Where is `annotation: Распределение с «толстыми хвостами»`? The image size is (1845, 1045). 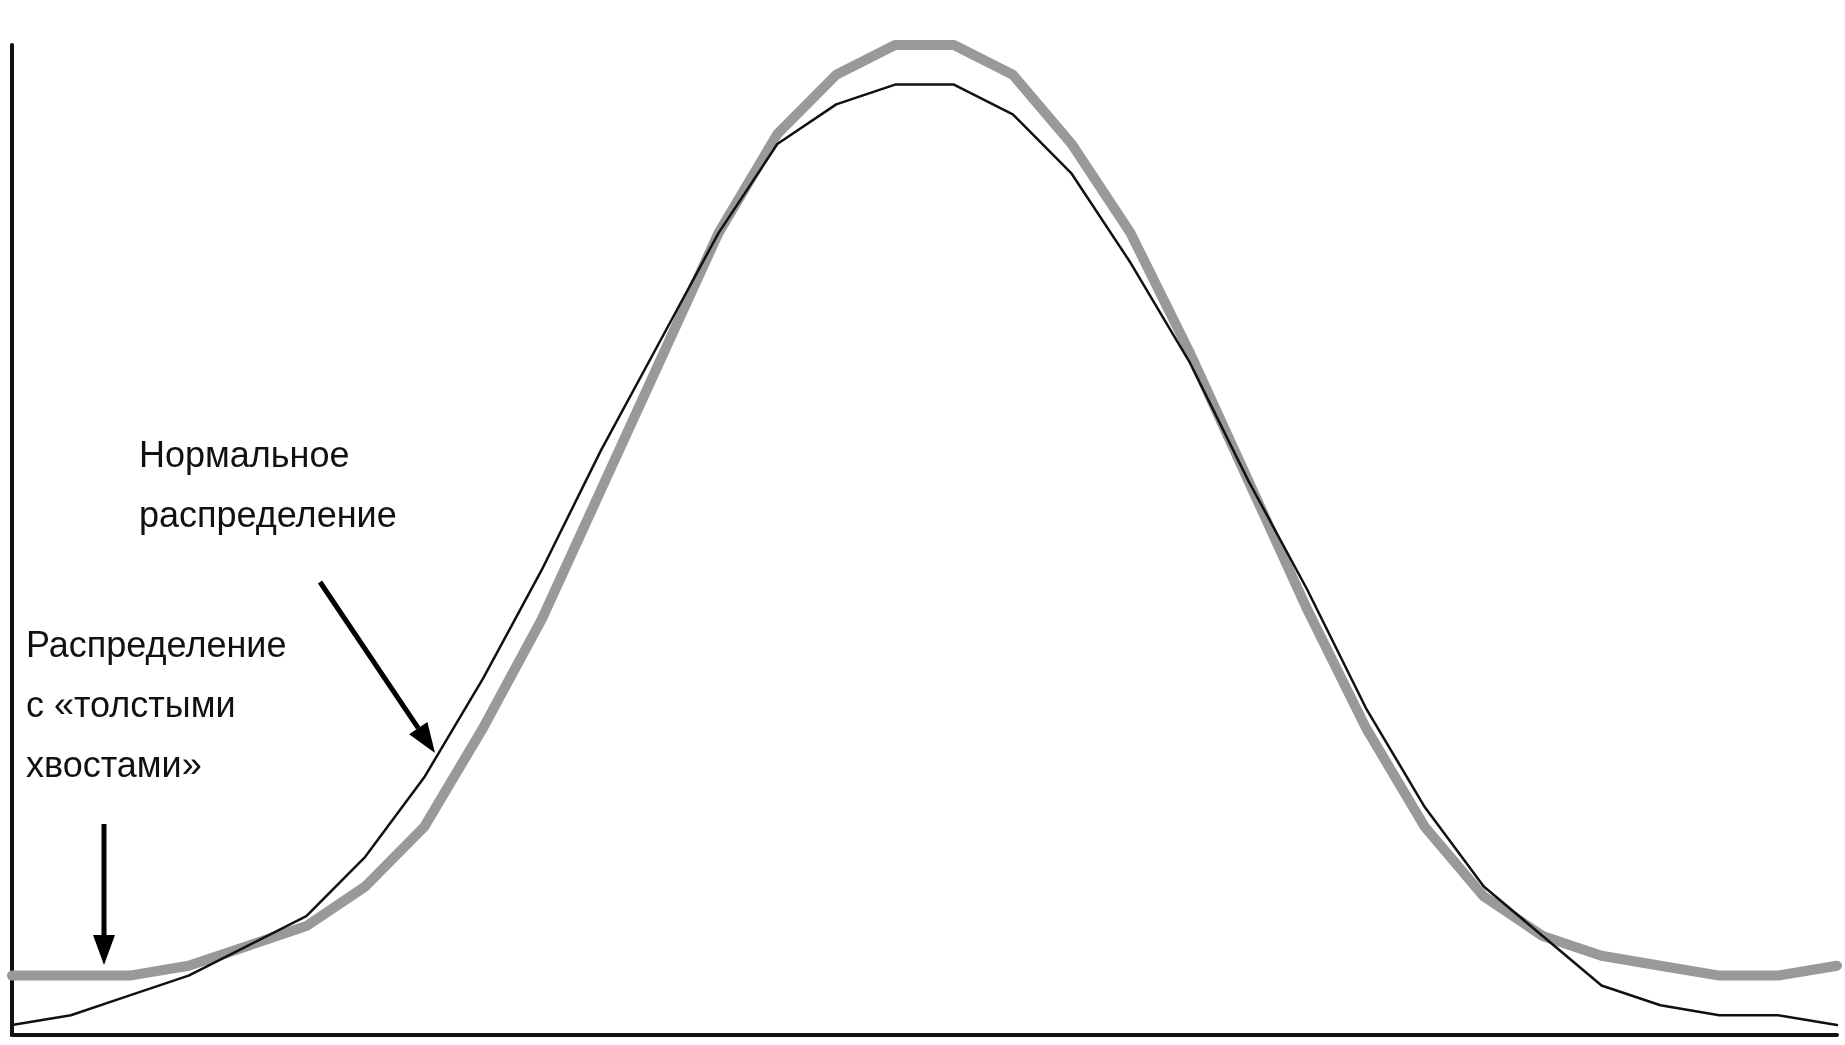 annotation: Распределение с «толстыми хвостами» is located at coordinates (156, 705).